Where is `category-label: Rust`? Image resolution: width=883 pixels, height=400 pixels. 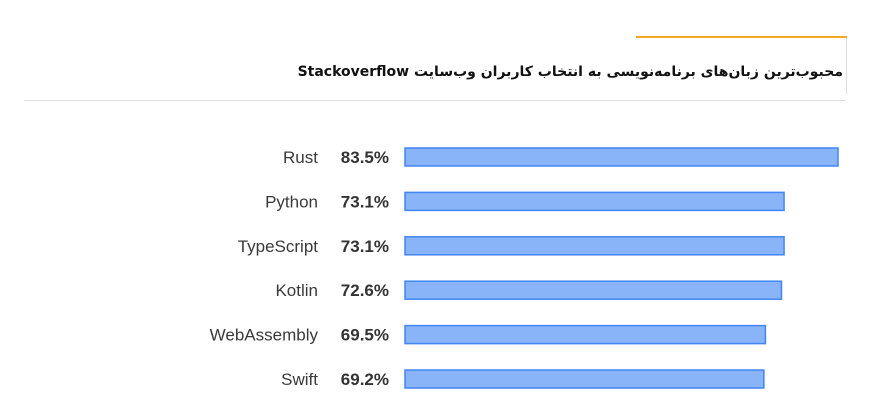
category-label: Rust is located at coordinates (300, 157).